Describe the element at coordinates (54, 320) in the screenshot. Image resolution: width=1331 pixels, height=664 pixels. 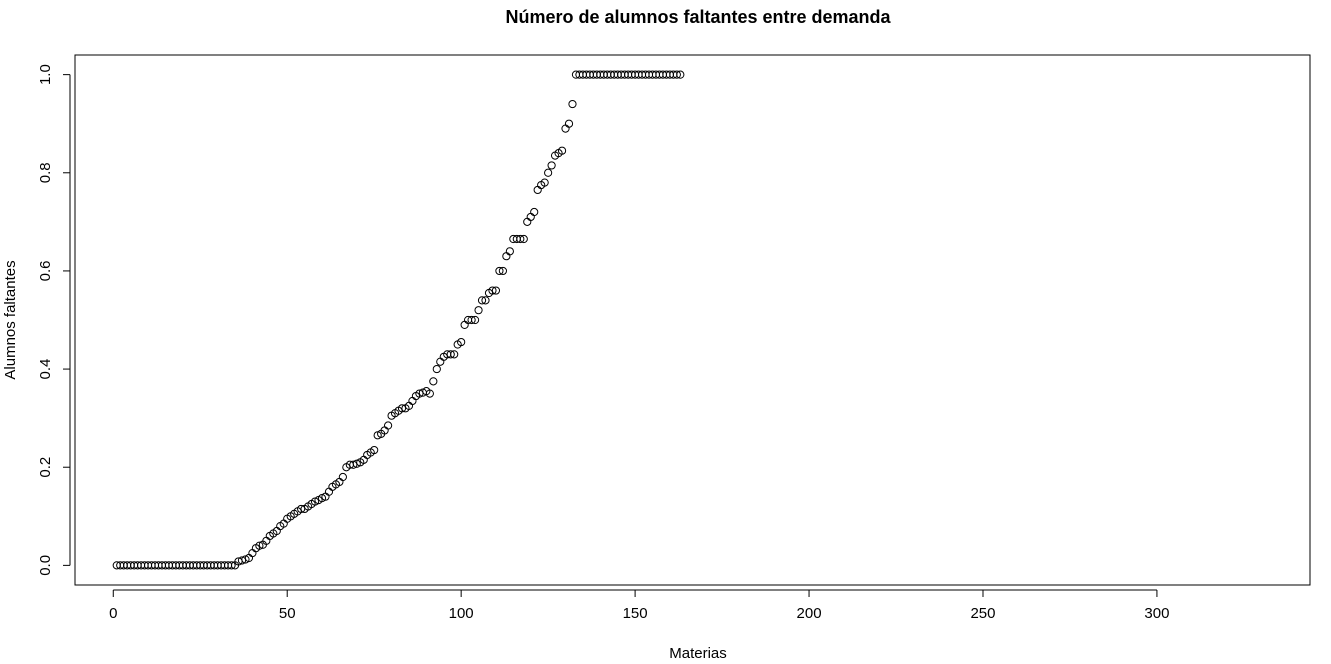
I see `y-axis: 0.0 0.2 0.4 0.6 0.8 1.0` at that location.